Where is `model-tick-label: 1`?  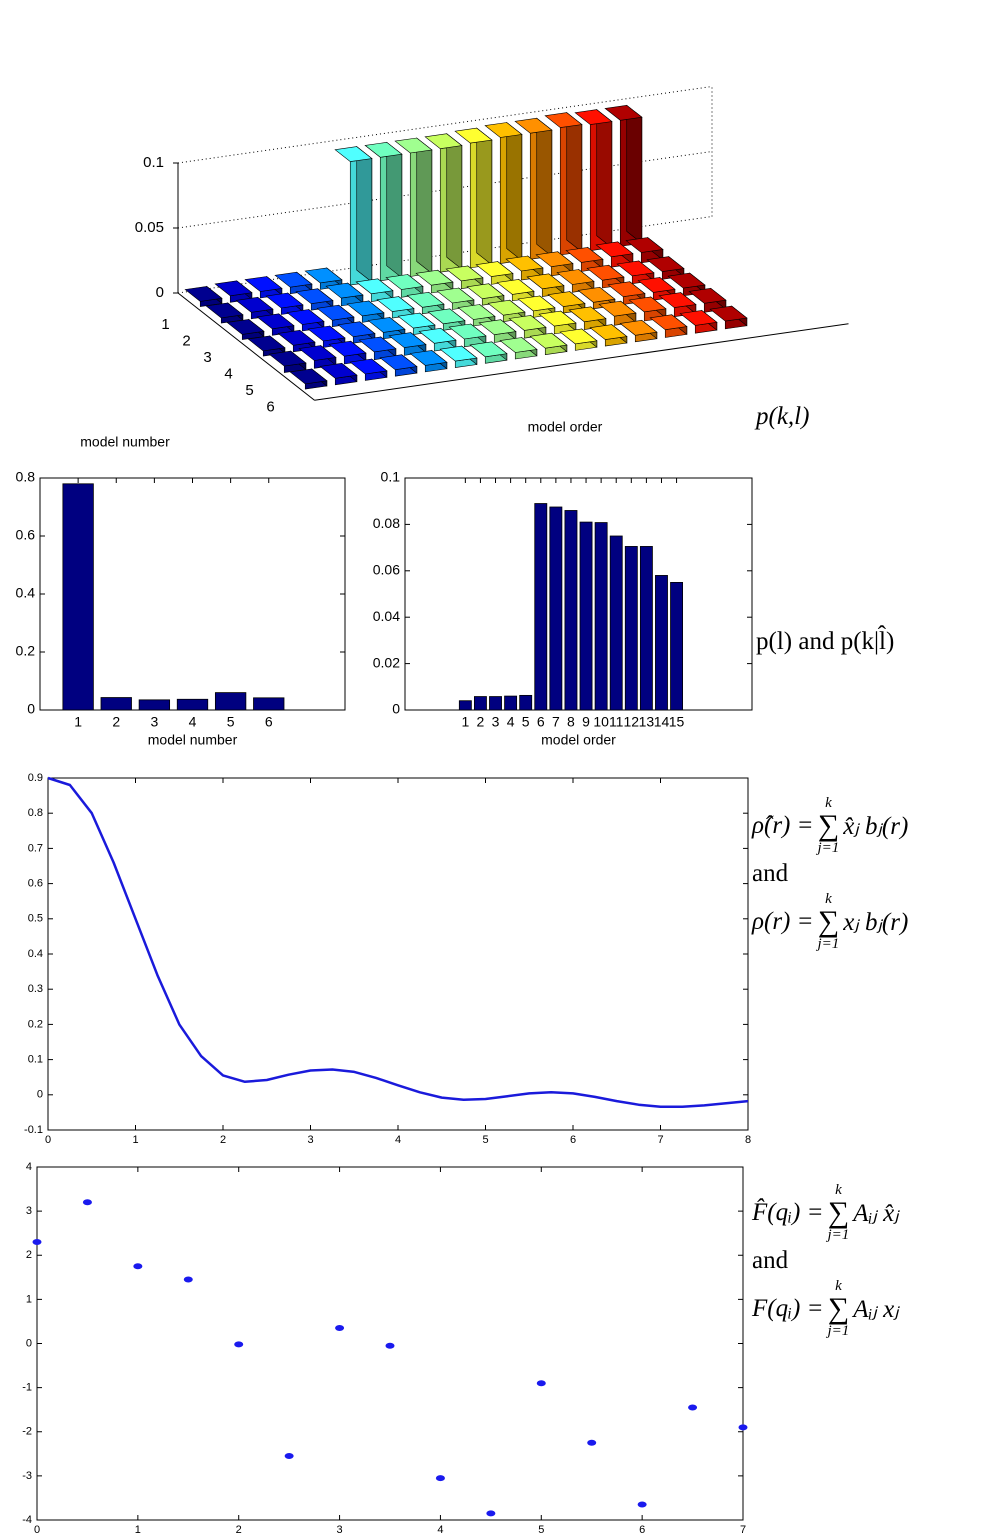
model-tick-label: 1 is located at coordinates (165, 324).